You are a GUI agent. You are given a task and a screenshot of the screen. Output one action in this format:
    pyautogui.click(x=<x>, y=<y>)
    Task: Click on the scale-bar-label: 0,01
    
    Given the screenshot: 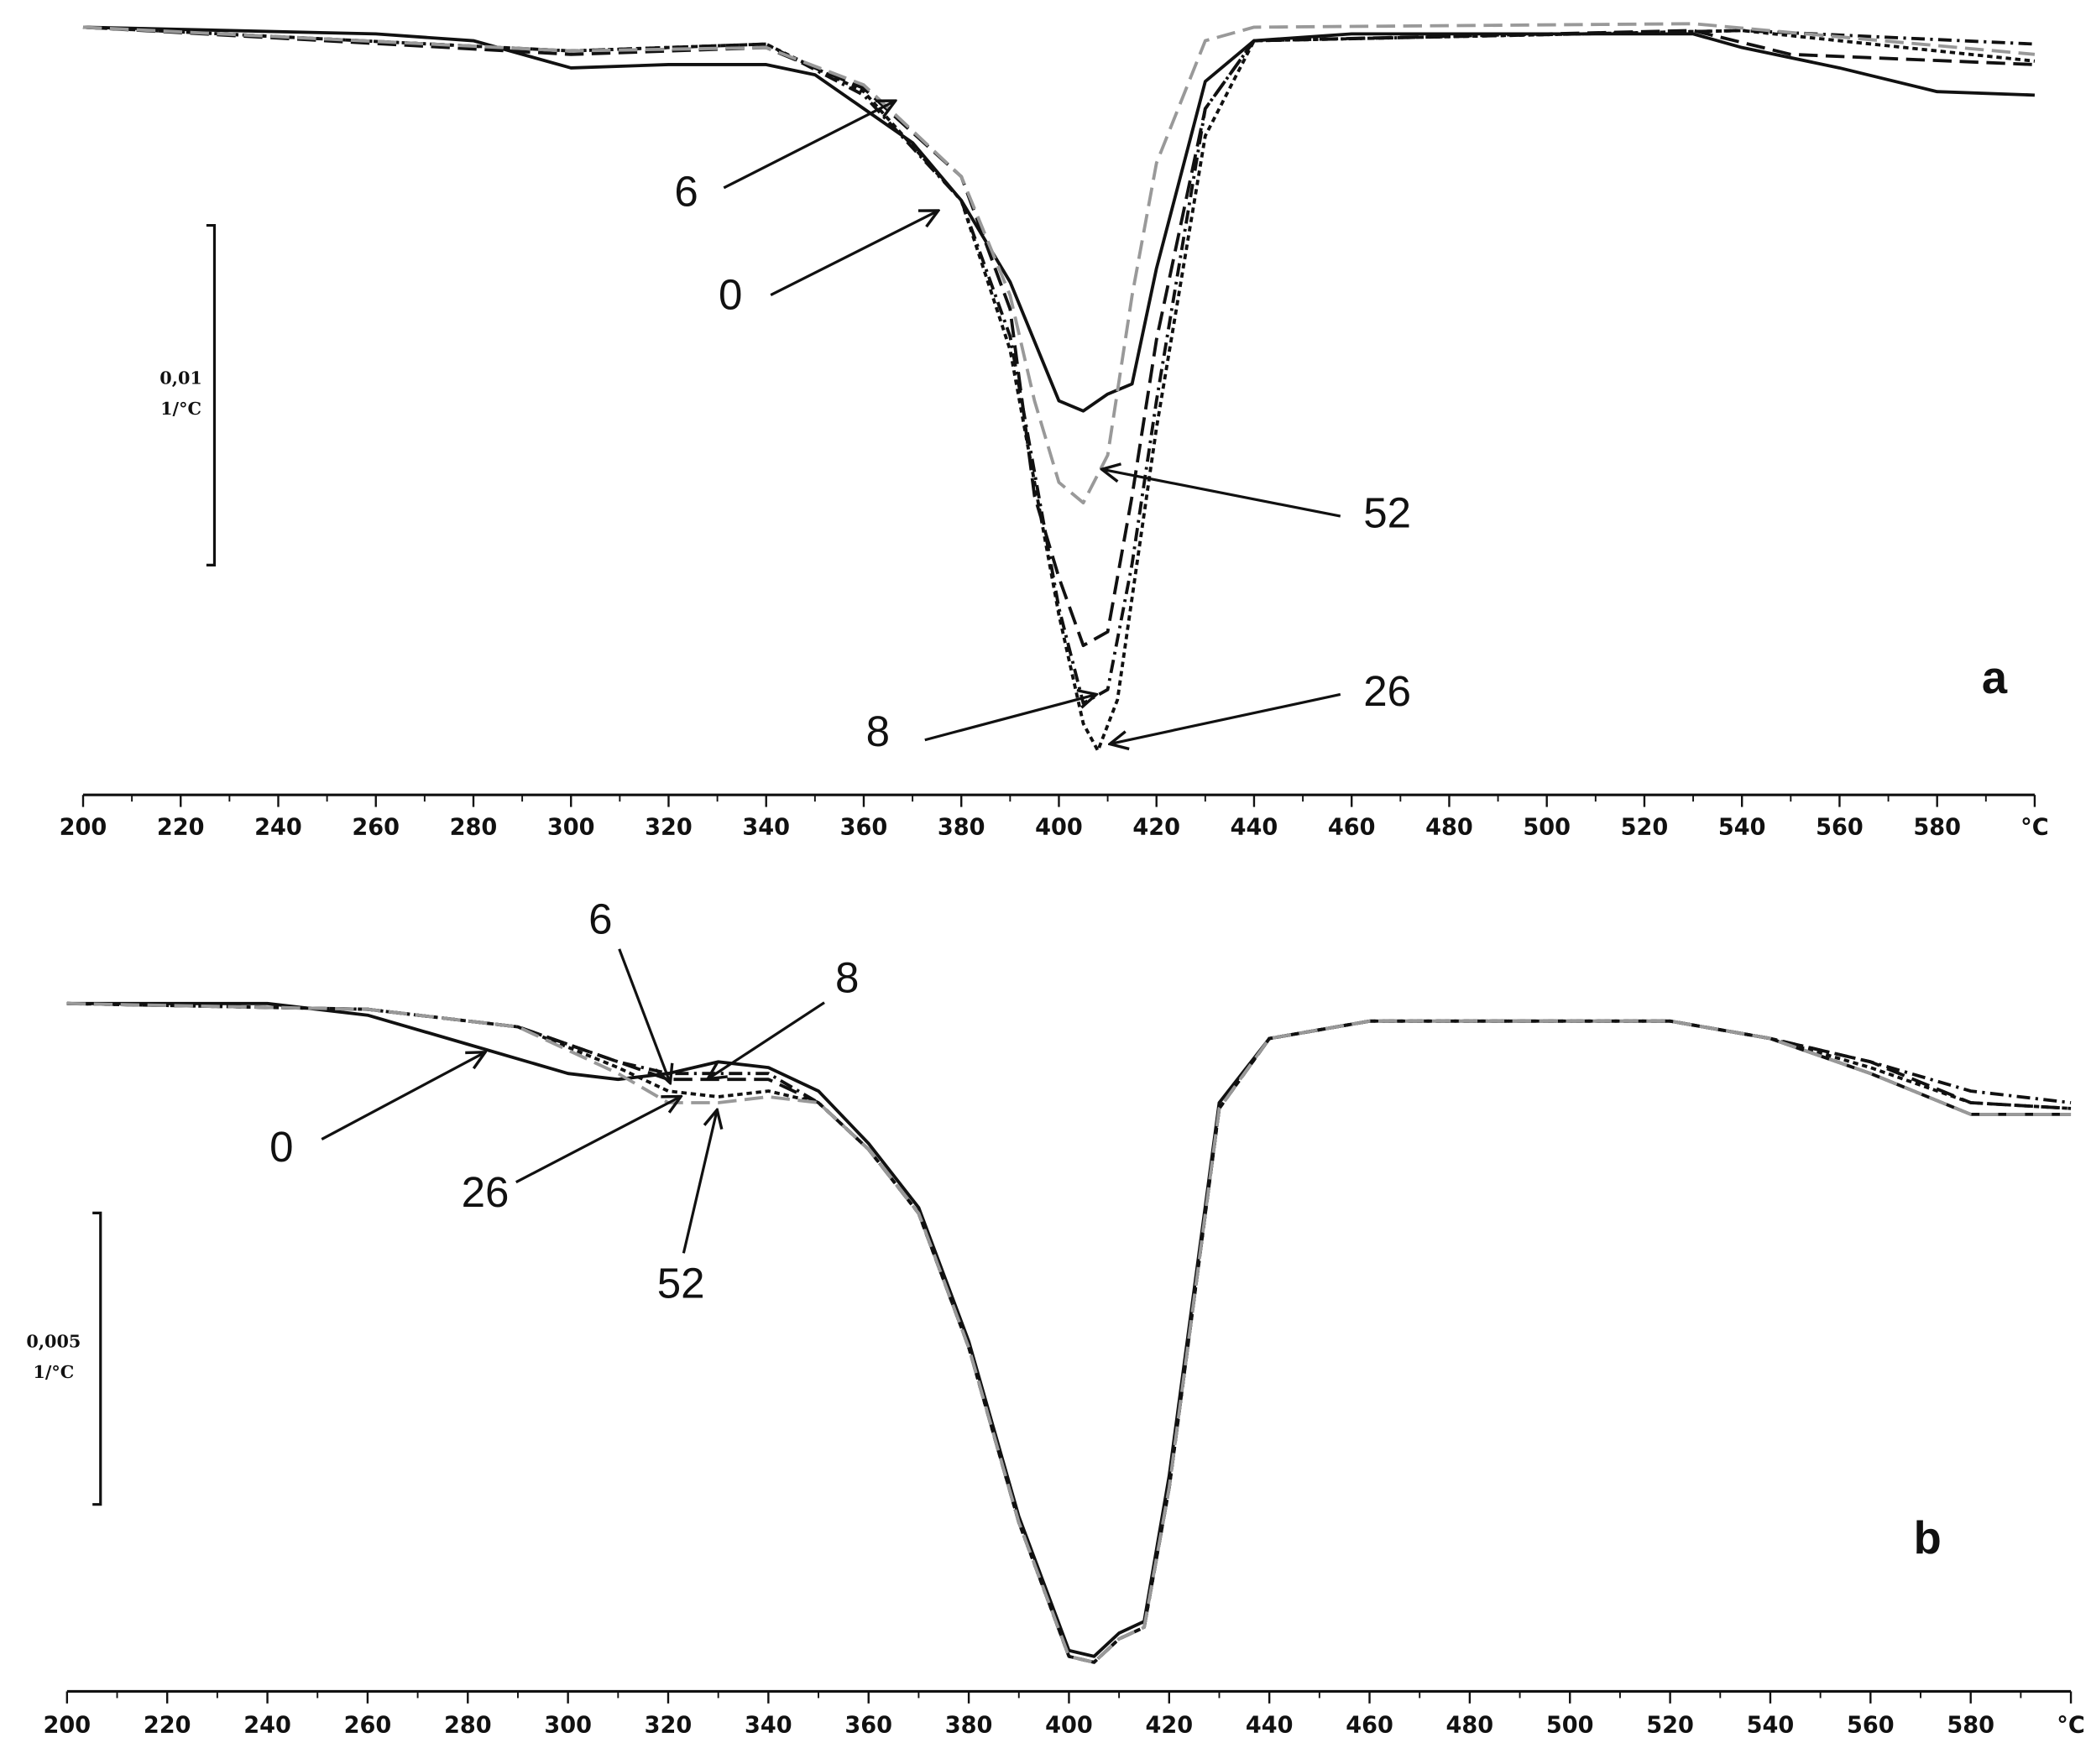 What is the action you would take?
    pyautogui.click(x=181, y=378)
    